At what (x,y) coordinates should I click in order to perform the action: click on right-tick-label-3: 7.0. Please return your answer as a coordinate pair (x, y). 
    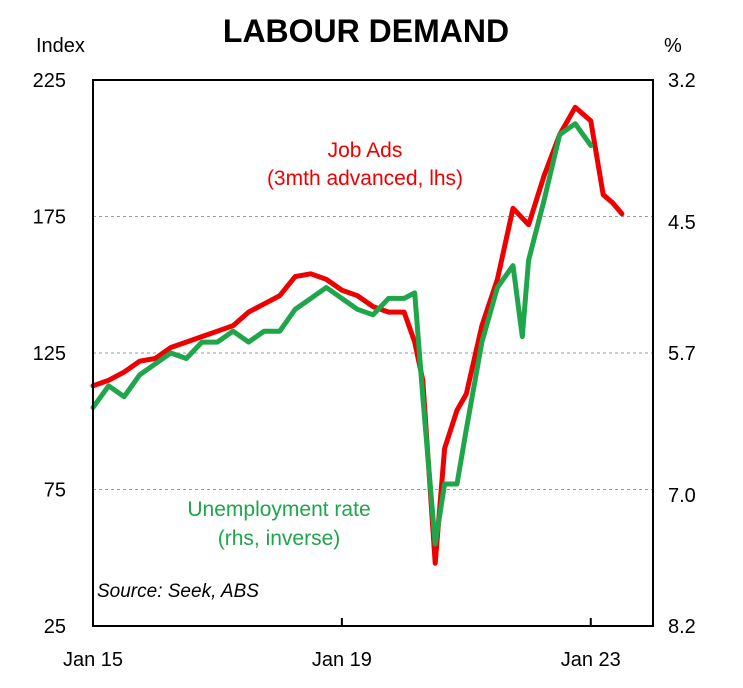
    Looking at the image, I should click on (682, 496).